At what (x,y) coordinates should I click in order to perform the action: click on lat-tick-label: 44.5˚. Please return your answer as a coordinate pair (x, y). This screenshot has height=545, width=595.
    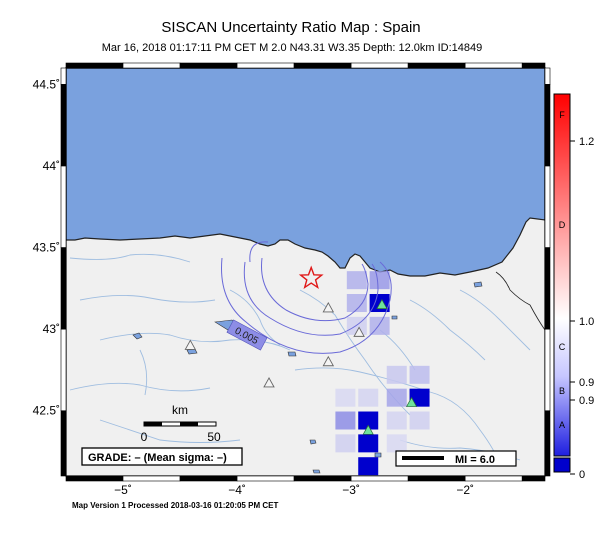
    Looking at the image, I should click on (46, 84).